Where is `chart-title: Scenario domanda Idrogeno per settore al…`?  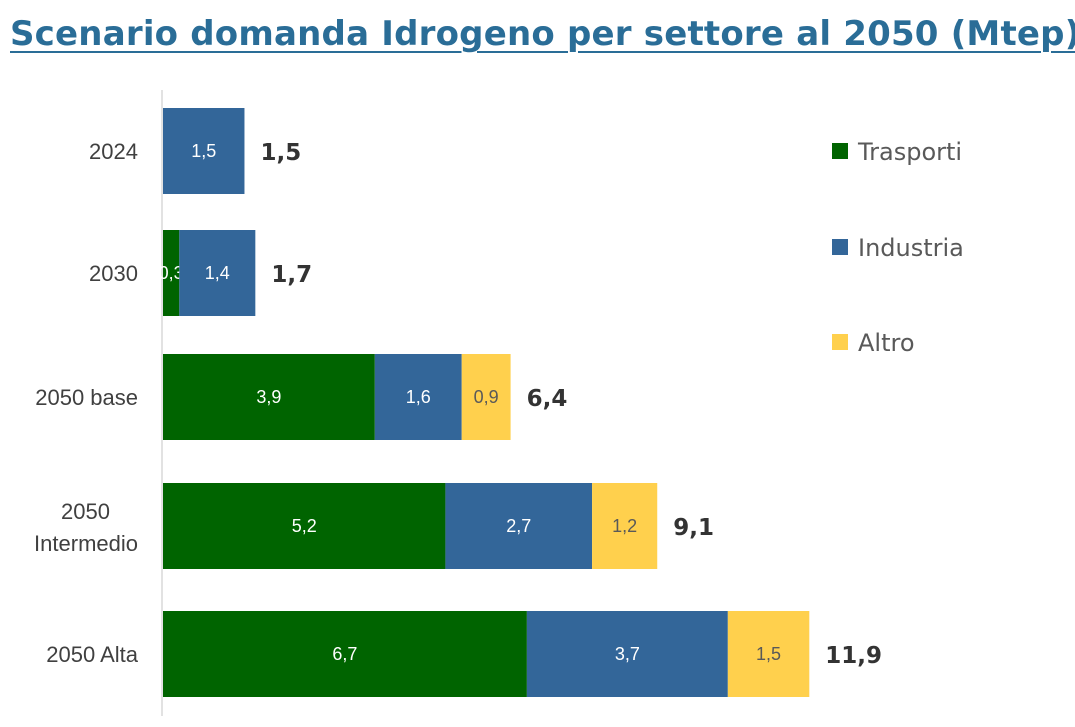 chart-title: Scenario domanda Idrogeno per settore al… is located at coordinates (542, 34).